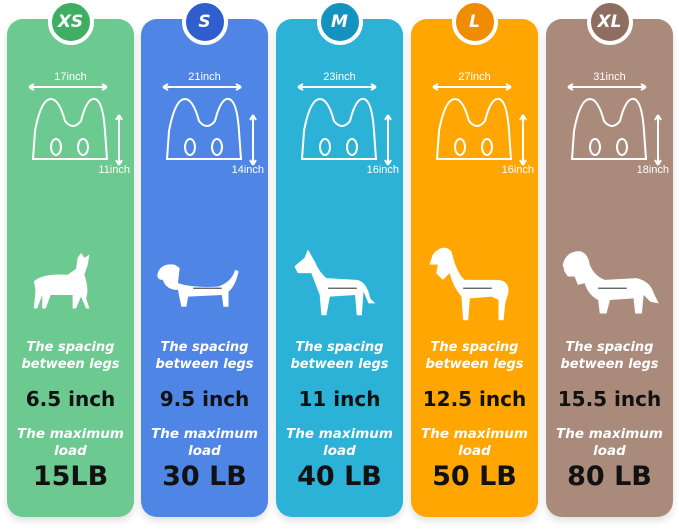  I want to click on leg-spacing-value: 12.5 inch, so click(474, 399).